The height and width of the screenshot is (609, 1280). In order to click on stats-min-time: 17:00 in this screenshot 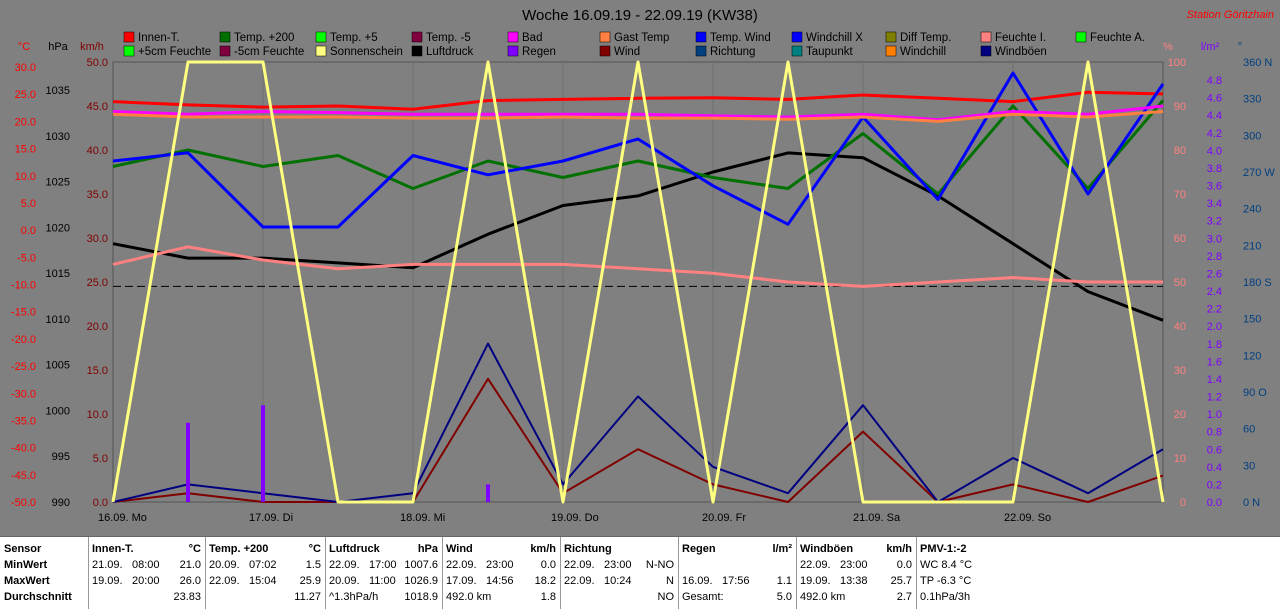, I will do `click(383, 565)`.